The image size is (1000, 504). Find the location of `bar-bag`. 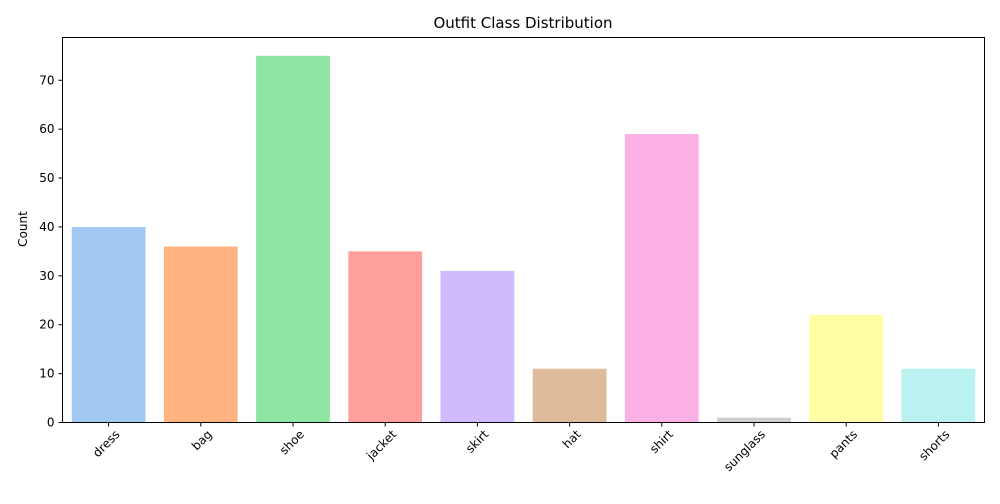

bar-bag is located at coordinates (200, 334).